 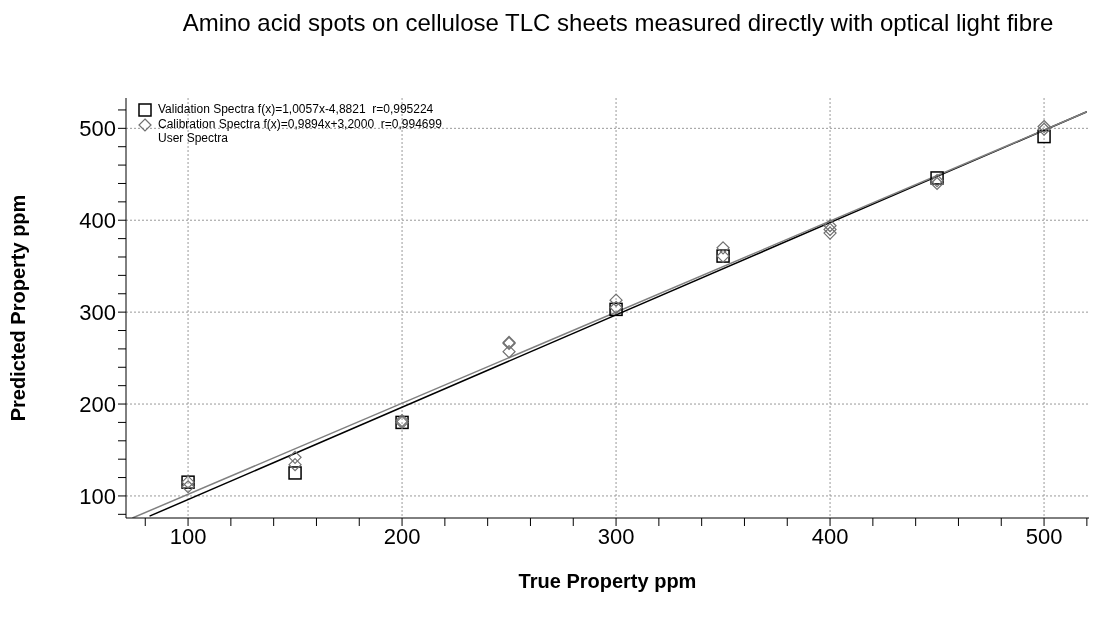 What do you see at coordinates (830, 536) in the screenshot?
I see `x-tick-label: 400` at bounding box center [830, 536].